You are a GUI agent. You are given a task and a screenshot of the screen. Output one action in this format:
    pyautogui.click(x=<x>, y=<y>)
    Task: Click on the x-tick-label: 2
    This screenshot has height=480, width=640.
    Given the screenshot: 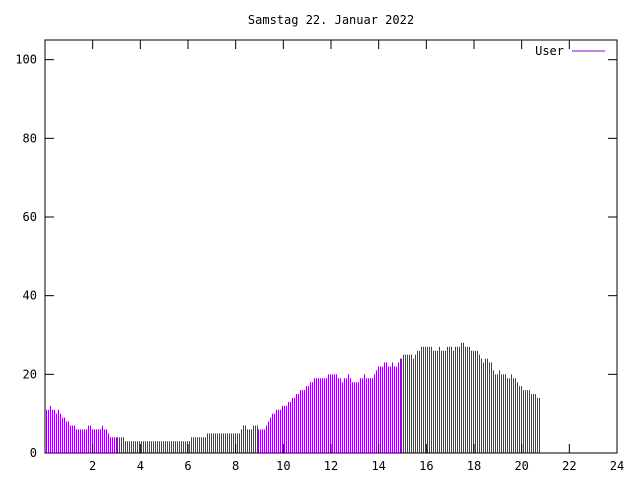 What is the action you would take?
    pyautogui.click(x=92, y=466)
    